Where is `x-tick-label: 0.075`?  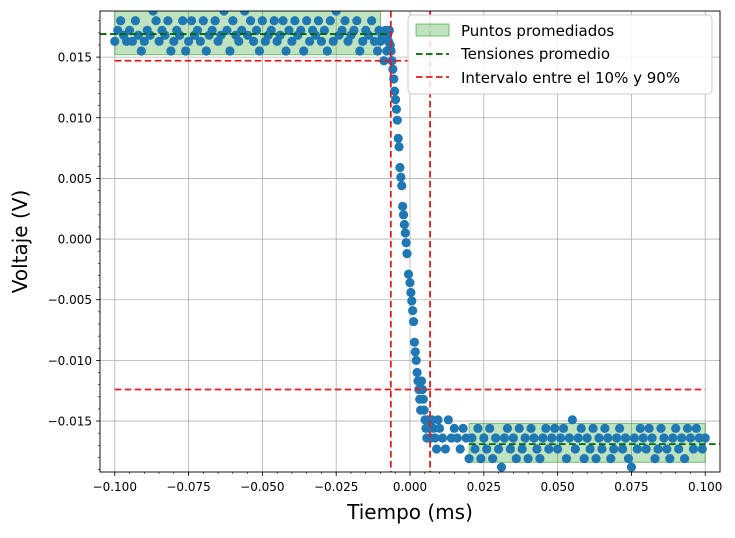
x-tick-label: 0.075 is located at coordinates (631, 487).